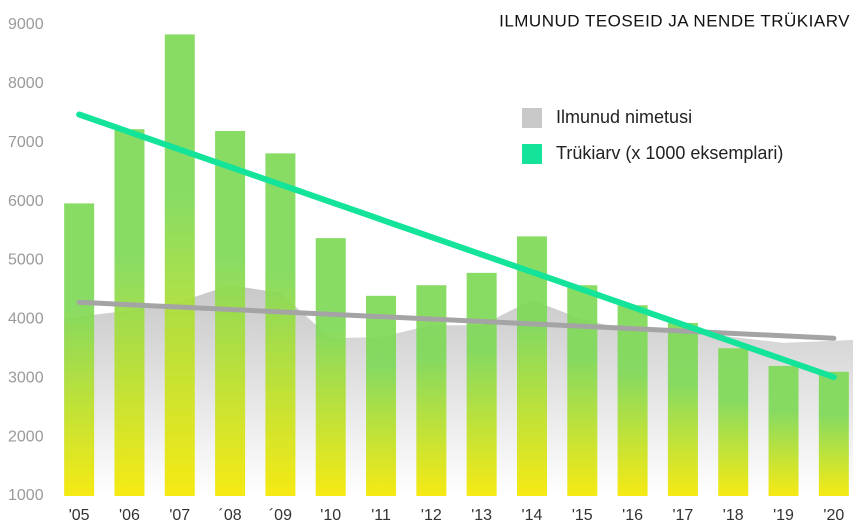 The height and width of the screenshot is (526, 861). I want to click on y-tick-label: 2000, so click(26, 436).